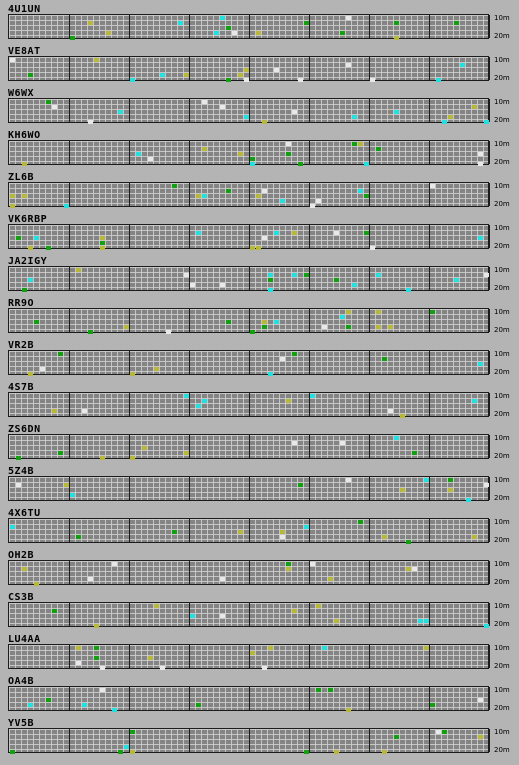 The image size is (519, 765). I want to click on station-row: VK6RBP 10m 20m, so click(259, 235).